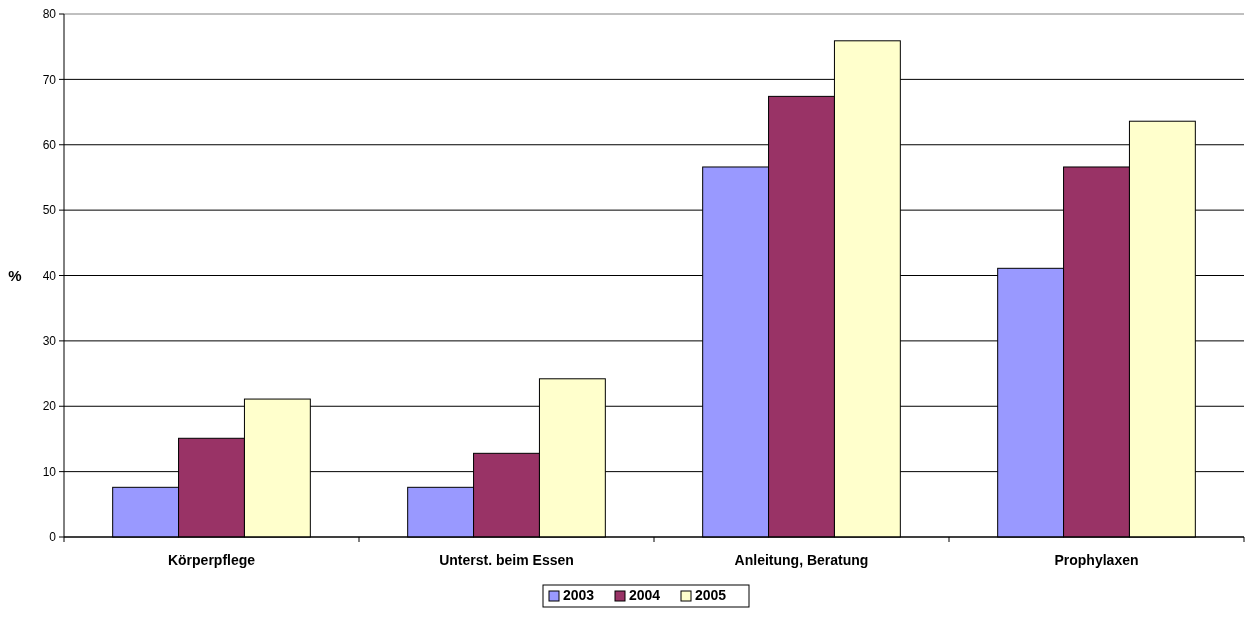 The image size is (1252, 628). What do you see at coordinates (49, 14) in the screenshot?
I see `y-tick-label: 80` at bounding box center [49, 14].